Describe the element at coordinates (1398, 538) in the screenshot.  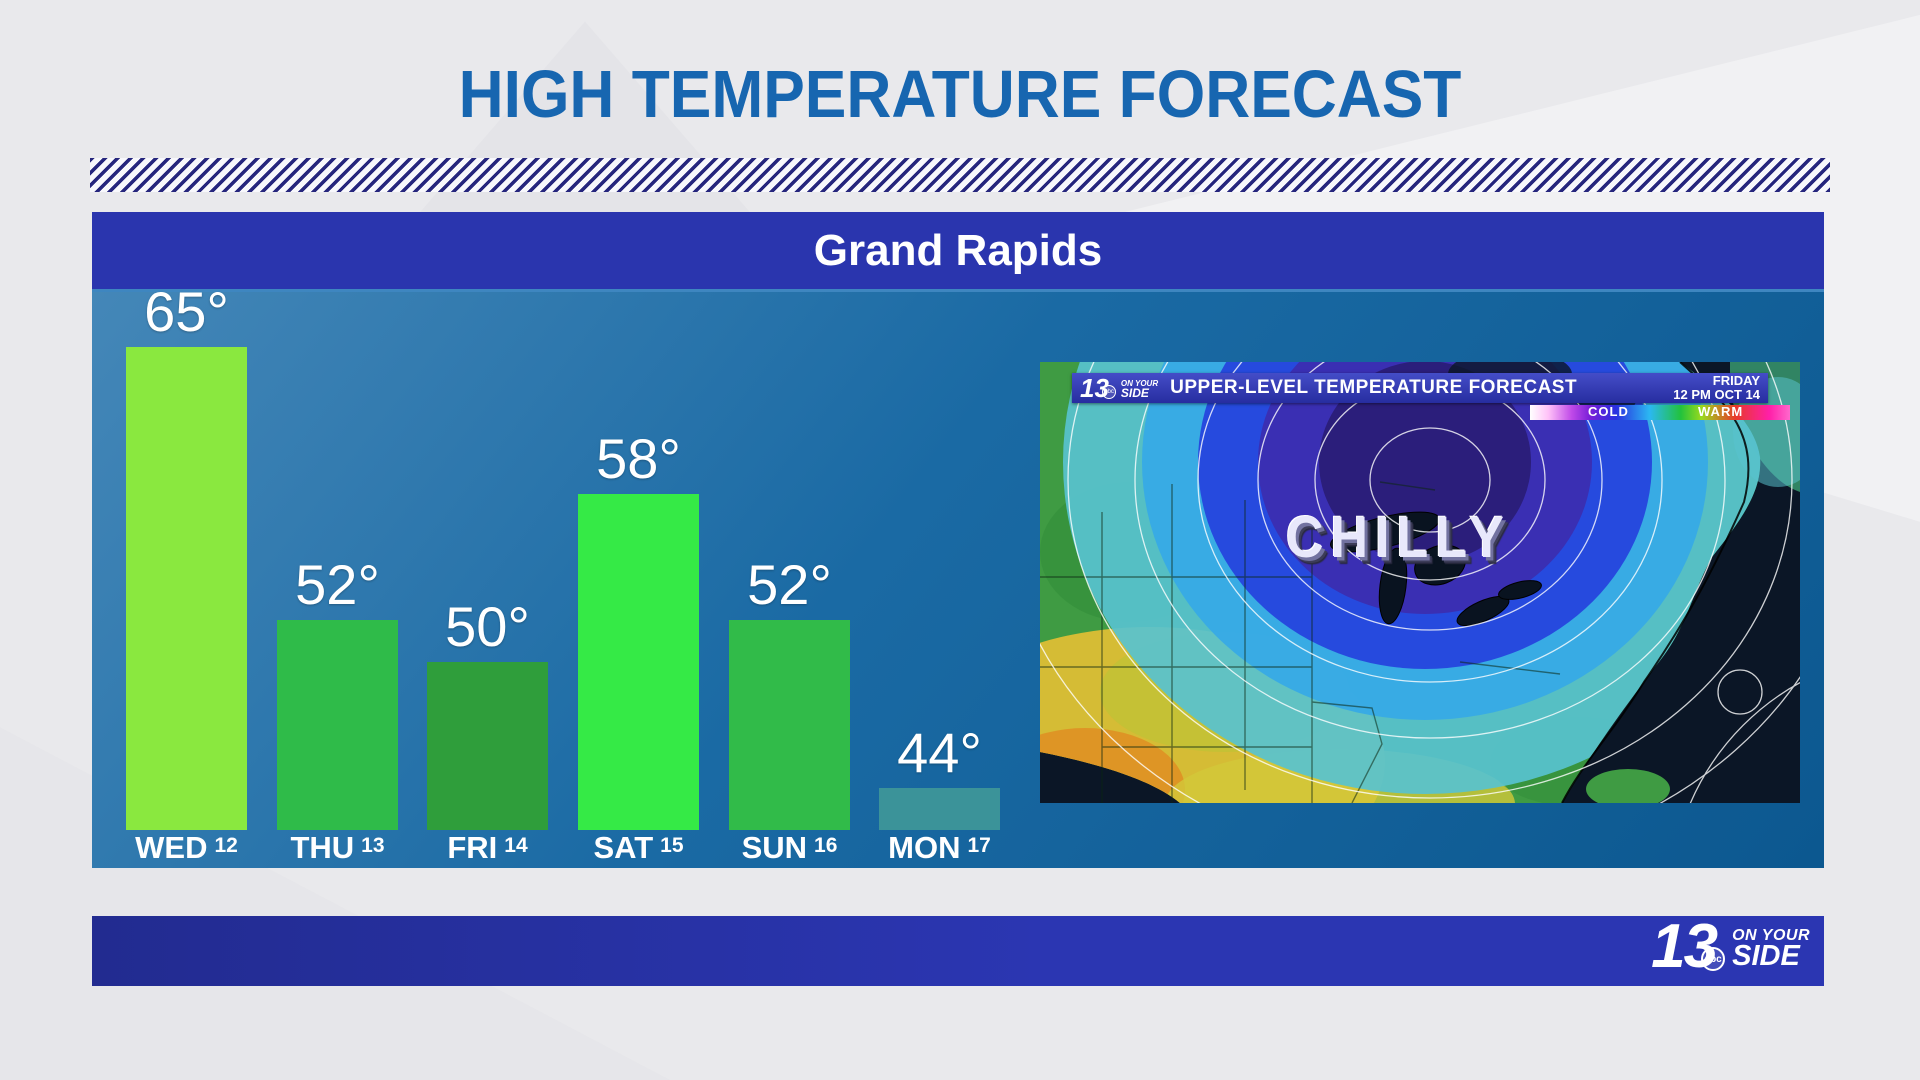
I see `chilly-annotation: CHILLY` at that location.